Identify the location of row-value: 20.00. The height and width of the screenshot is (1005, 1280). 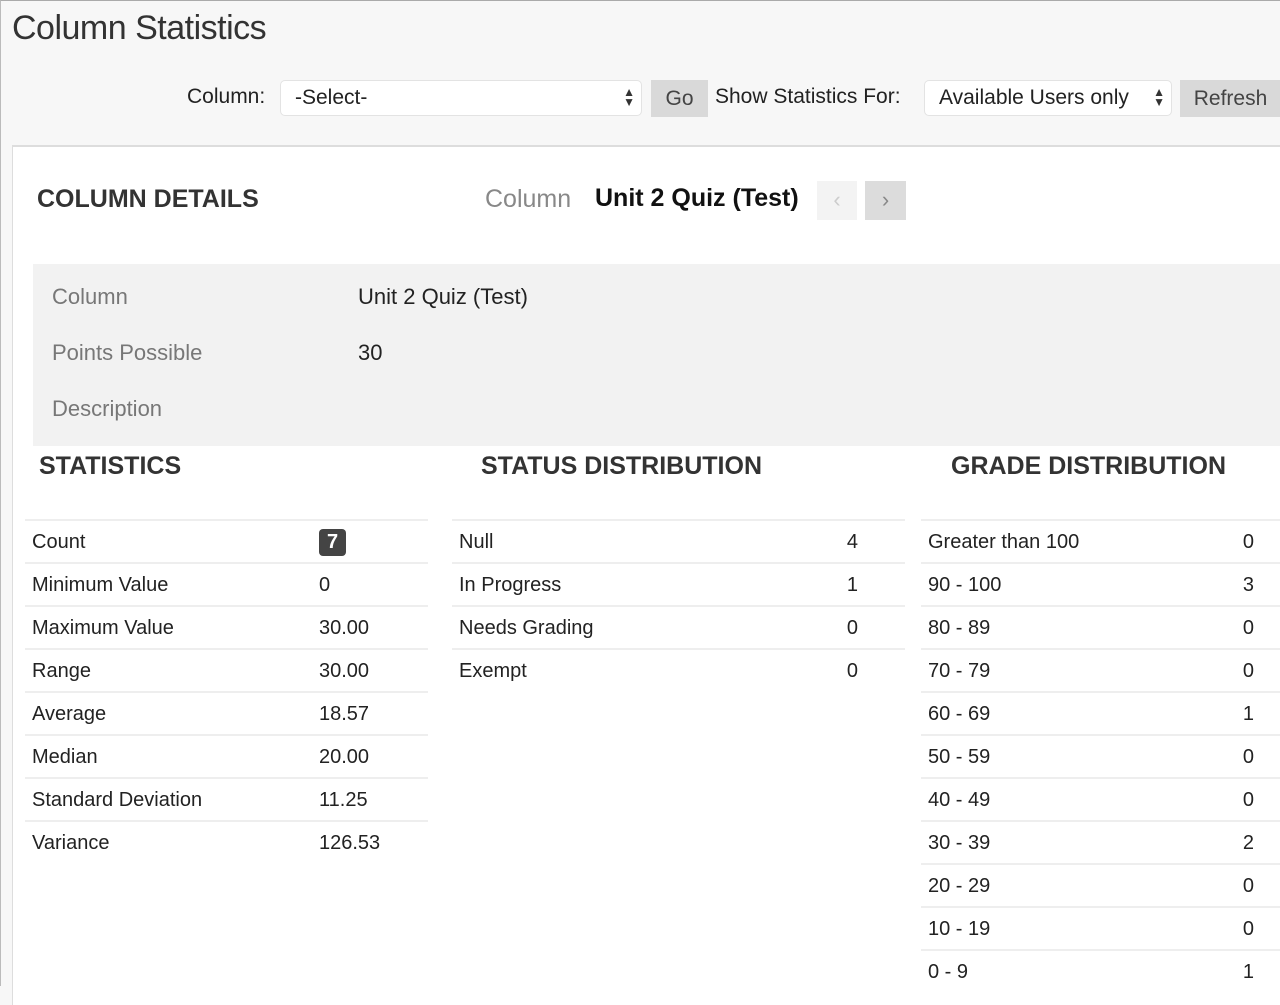
(344, 757).